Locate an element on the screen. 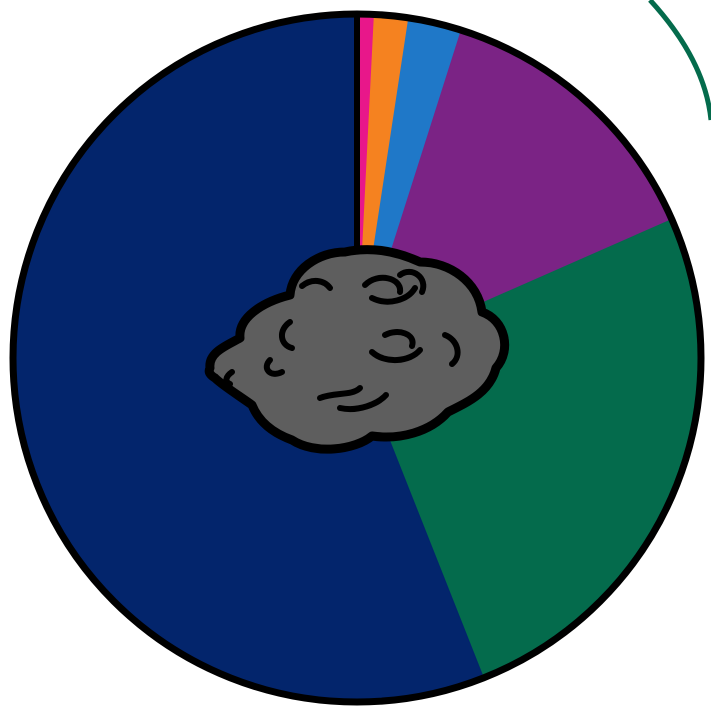 The height and width of the screenshot is (708, 711). rock-icon is located at coordinates (357, 349).